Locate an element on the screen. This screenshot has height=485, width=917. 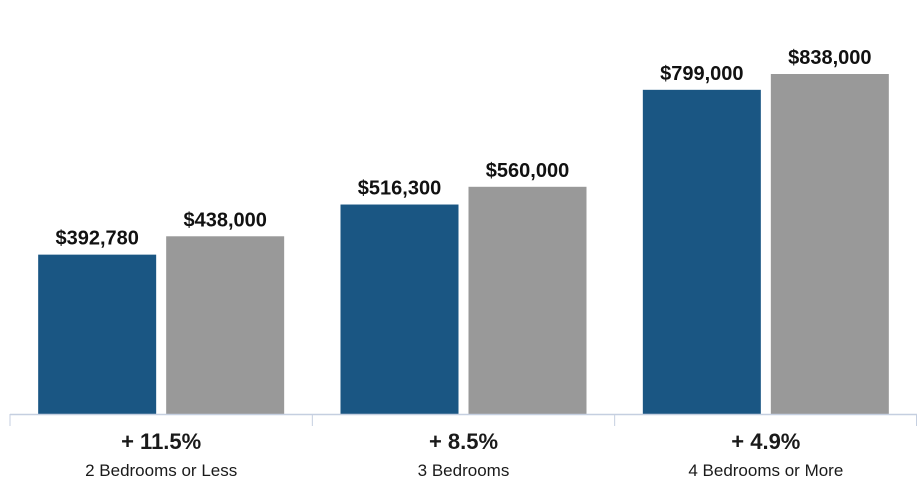
data-label: $392,780 is located at coordinates (96, 239).